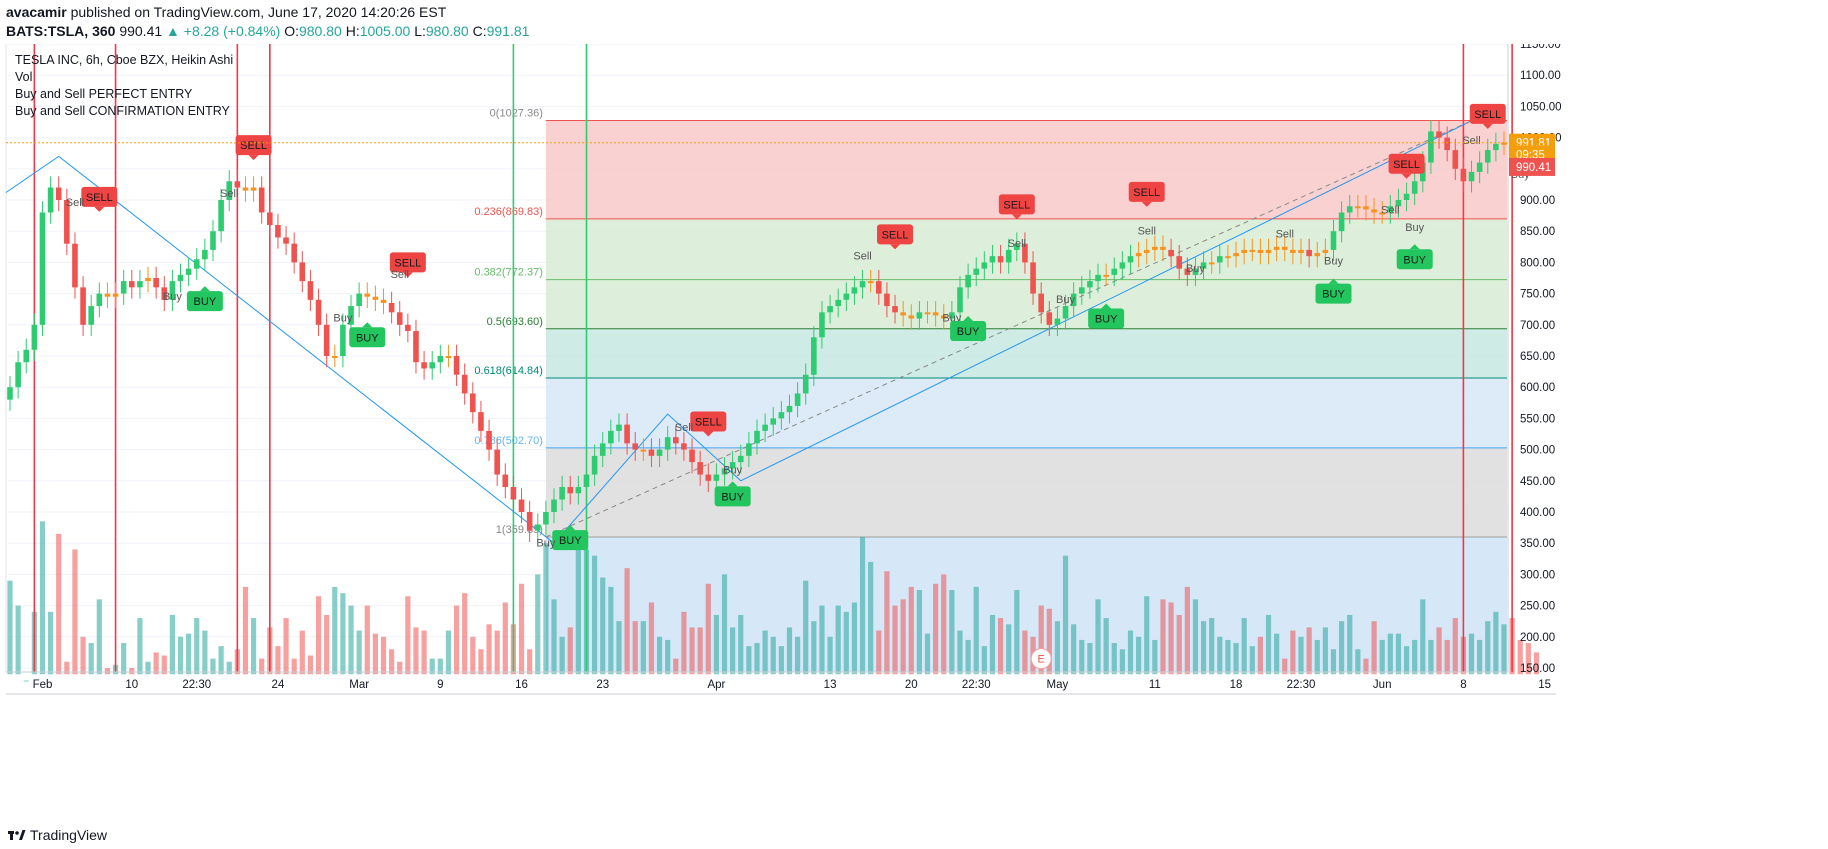  I want to click on legend-title: TESLA INC, 6h, Cboe BZX, Heikin Ashi, so click(124, 60).